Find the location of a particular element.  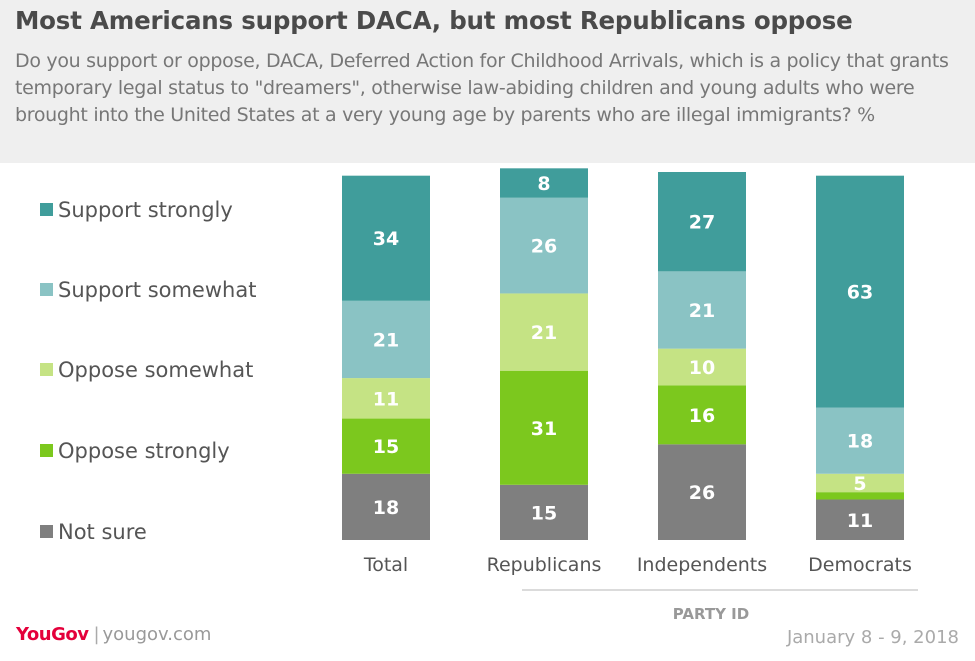

bar-democrats-support-somewhat is located at coordinates (860, 440).